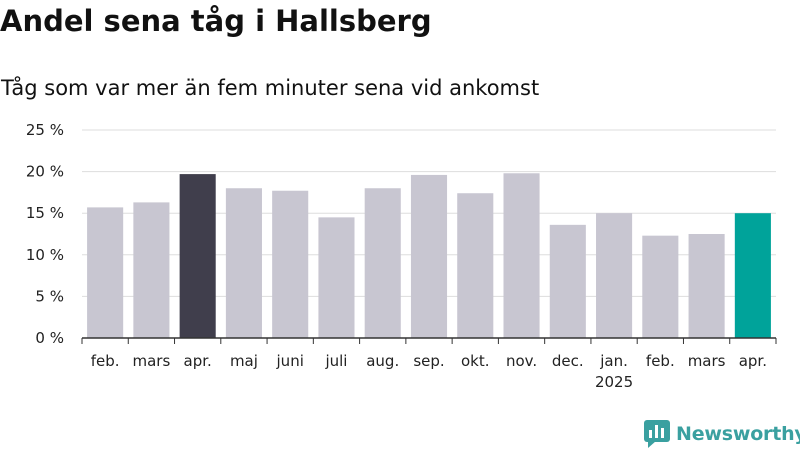 The width and height of the screenshot is (800, 450). Describe the element at coordinates (290, 361) in the screenshot. I see `x-tick-label: juni` at that location.